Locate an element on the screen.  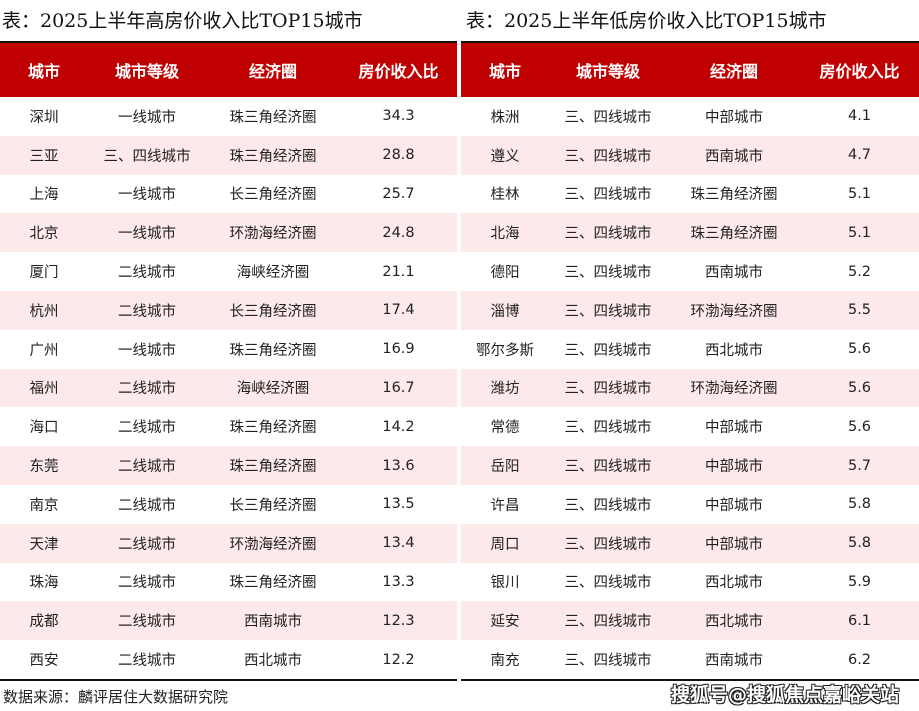
table-cell: 5.5 is located at coordinates (859, 310).